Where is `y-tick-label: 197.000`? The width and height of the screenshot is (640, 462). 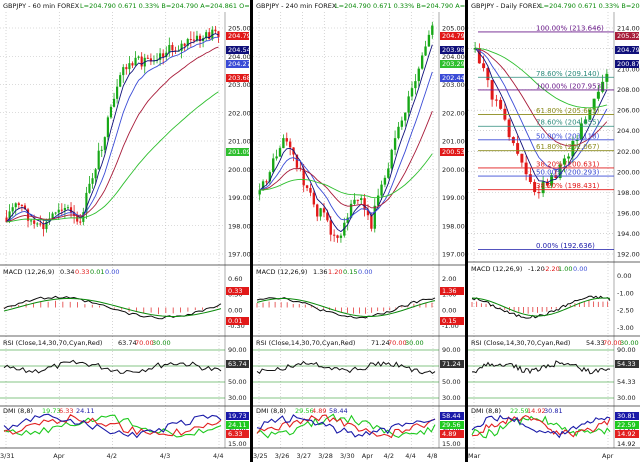
y-tick-label: 197.000 is located at coordinates (453, 255).